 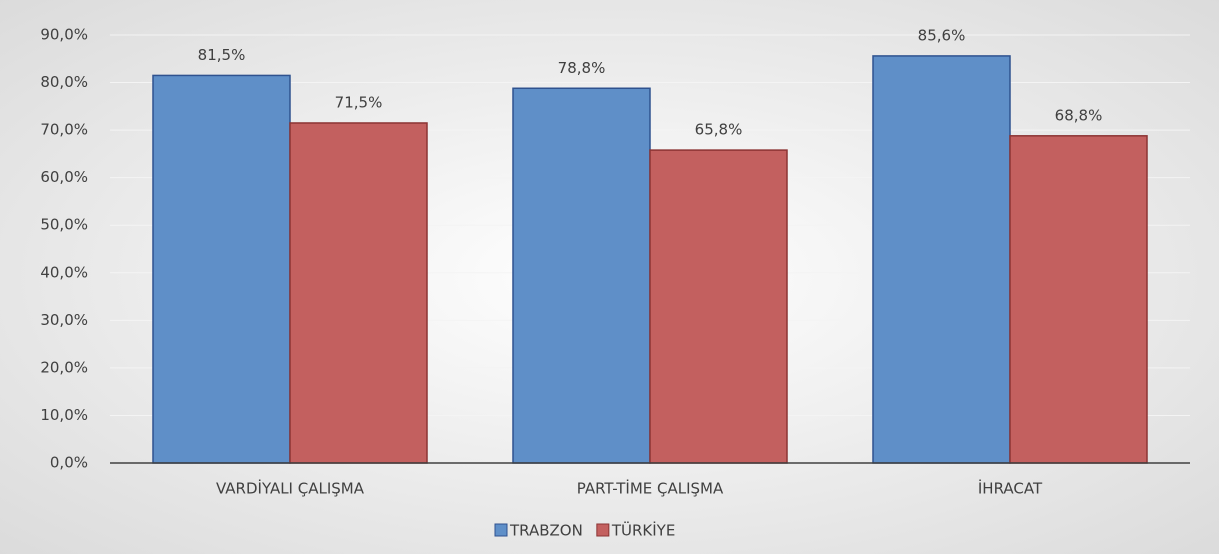 I want to click on y-tick-label: 50,0%, so click(x=64, y=225).